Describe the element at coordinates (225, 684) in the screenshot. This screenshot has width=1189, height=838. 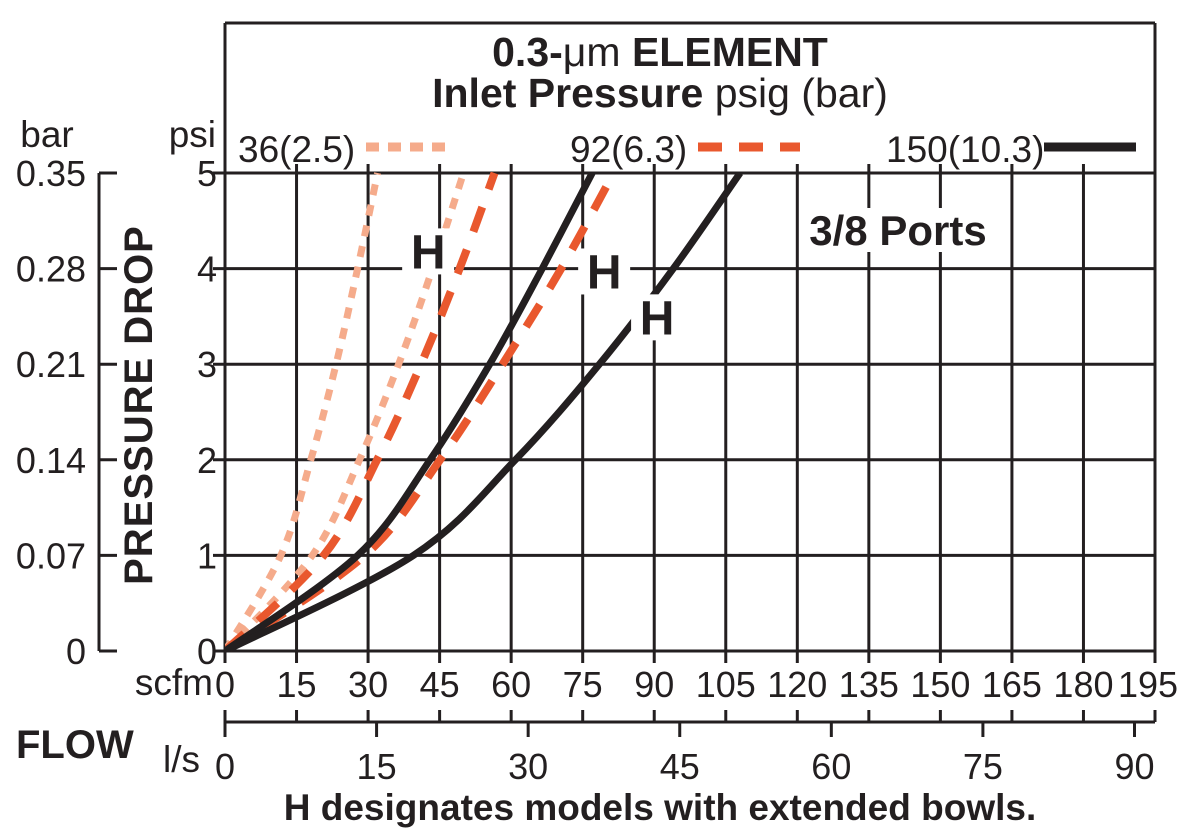
I see `scfm-tick-label-0: 0` at that location.